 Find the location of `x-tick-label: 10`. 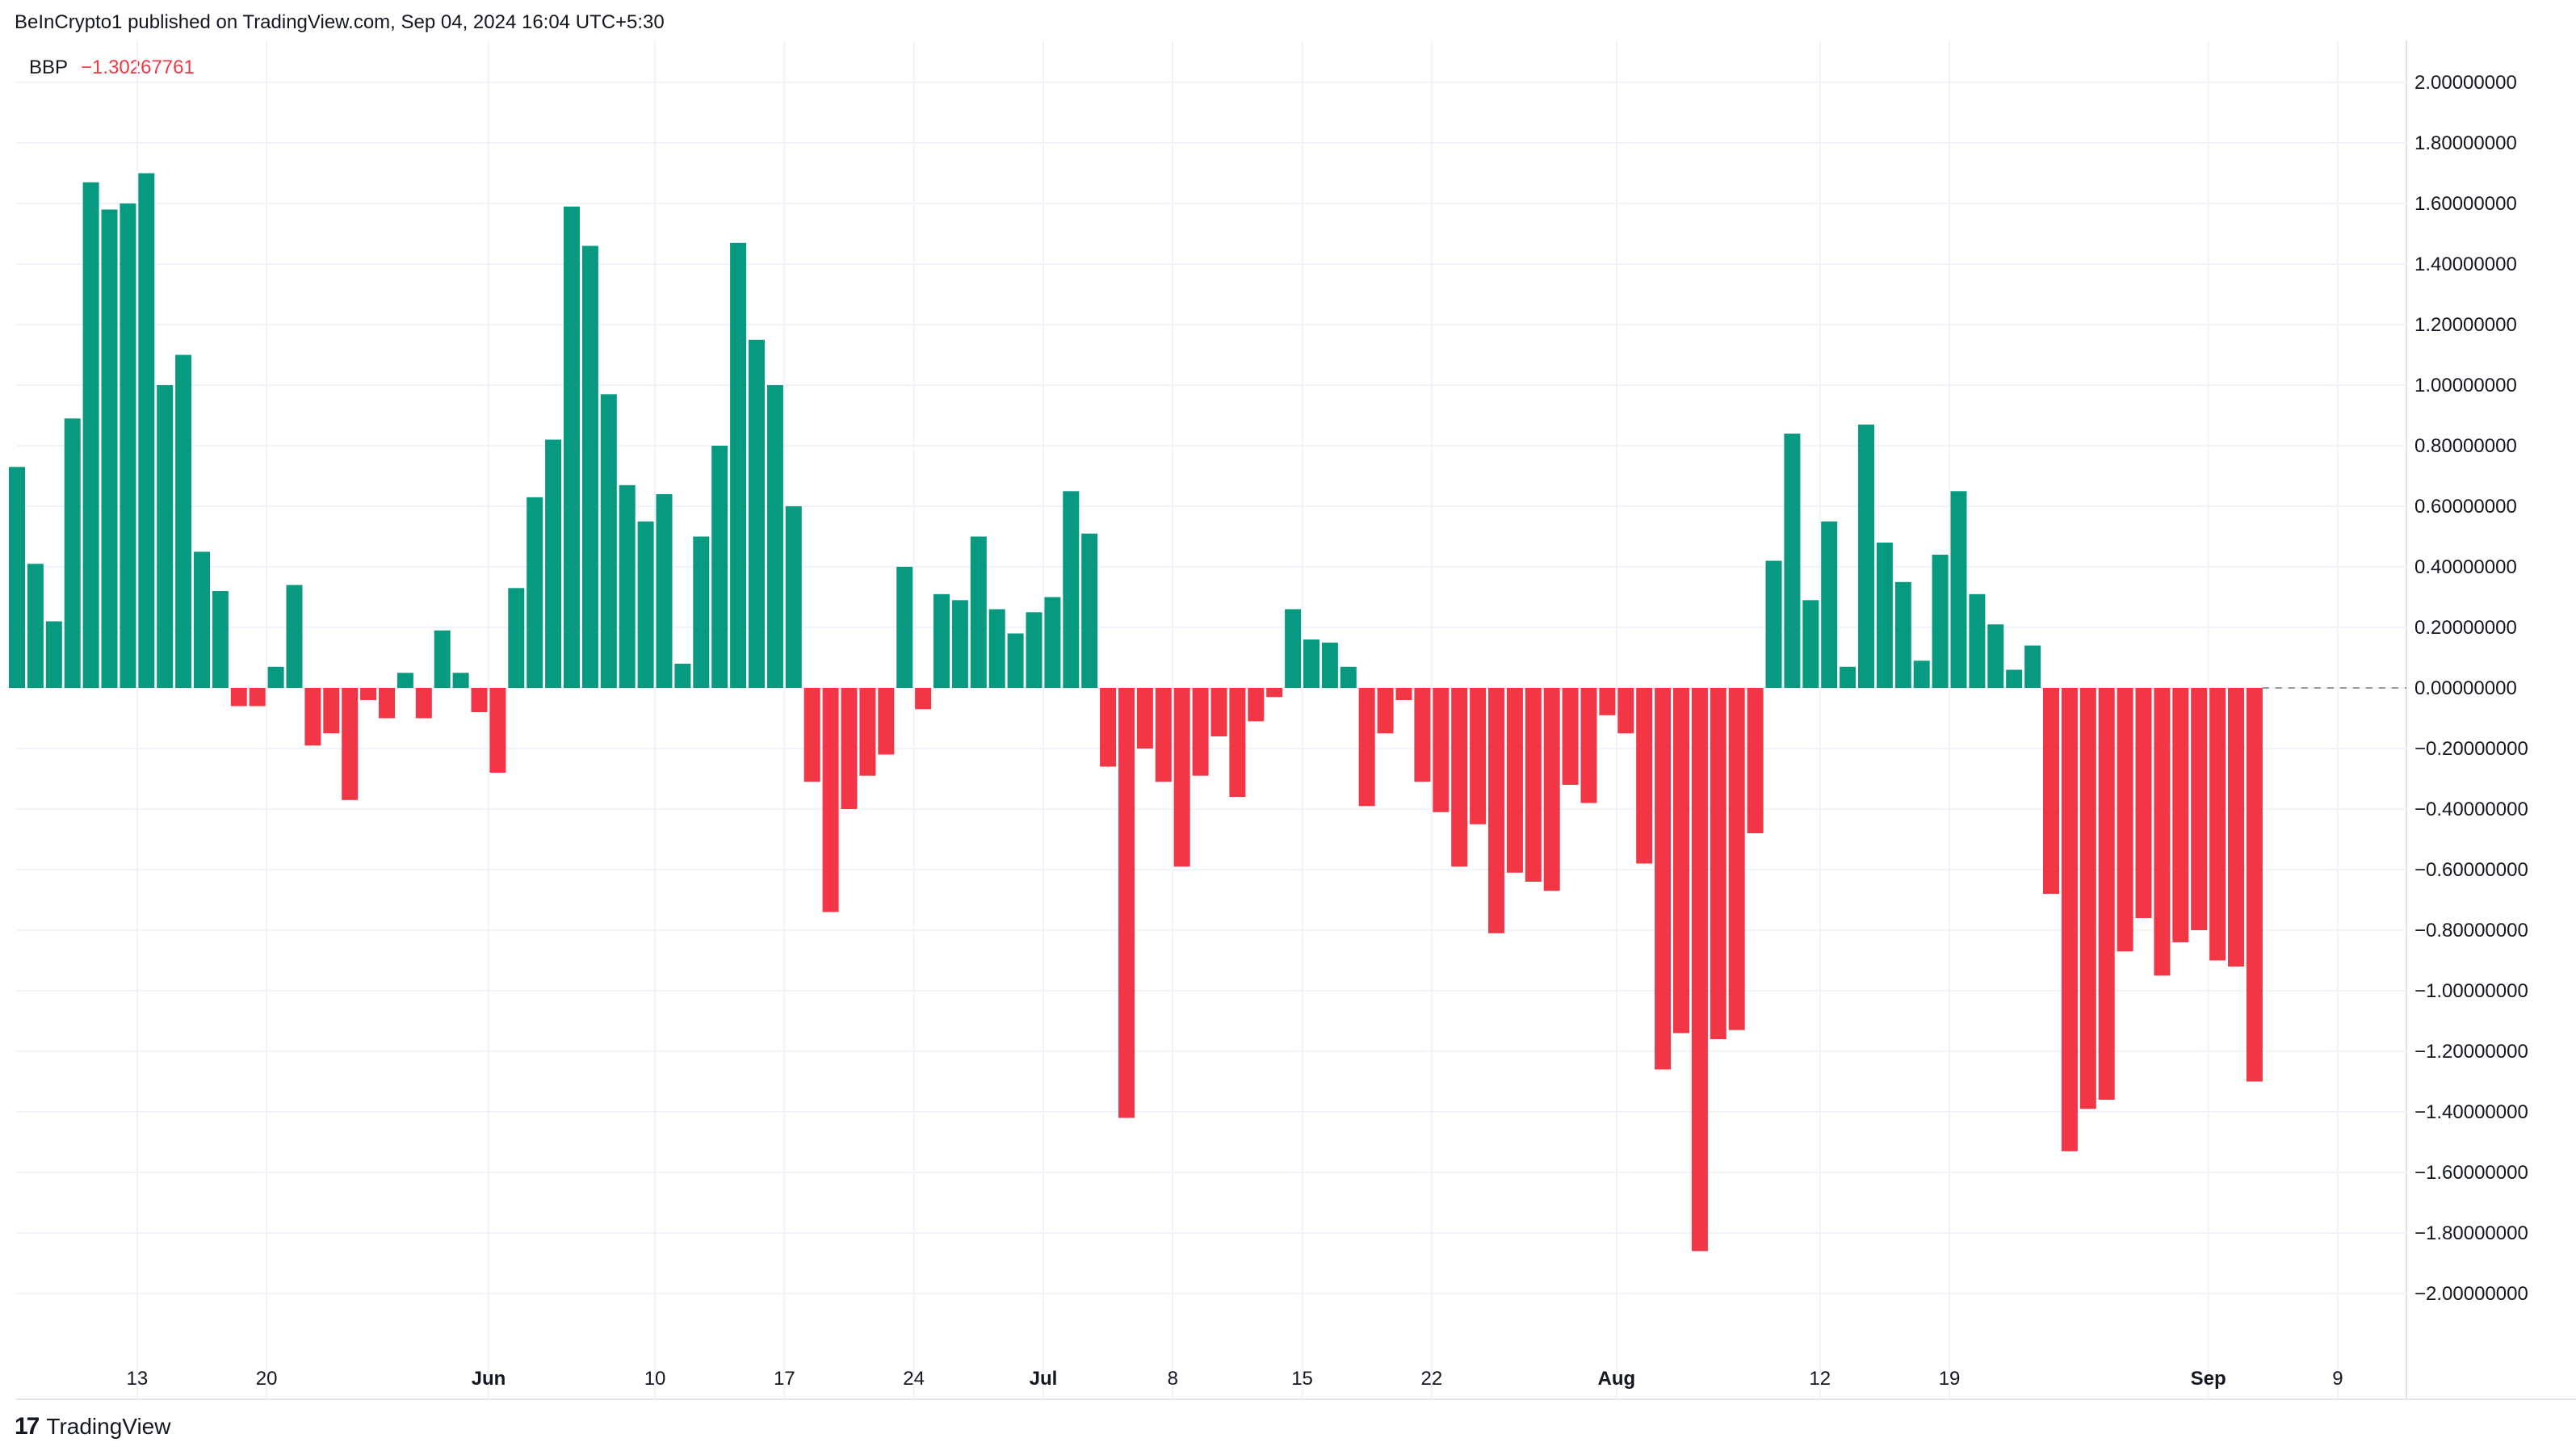

x-tick-label: 10 is located at coordinates (655, 1379).